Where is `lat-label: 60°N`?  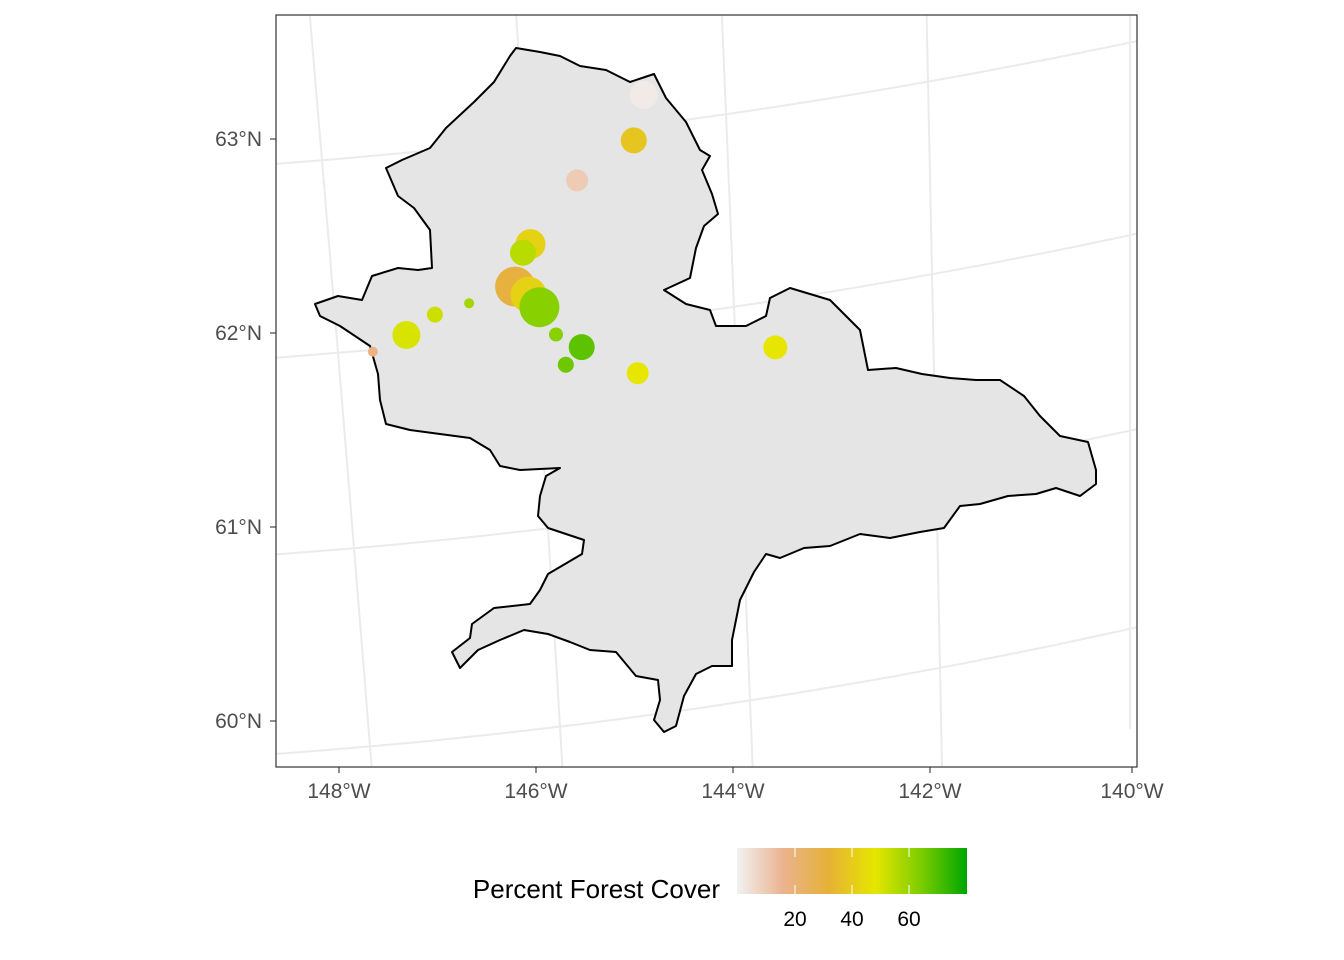
lat-label: 60°N is located at coordinates (238, 721).